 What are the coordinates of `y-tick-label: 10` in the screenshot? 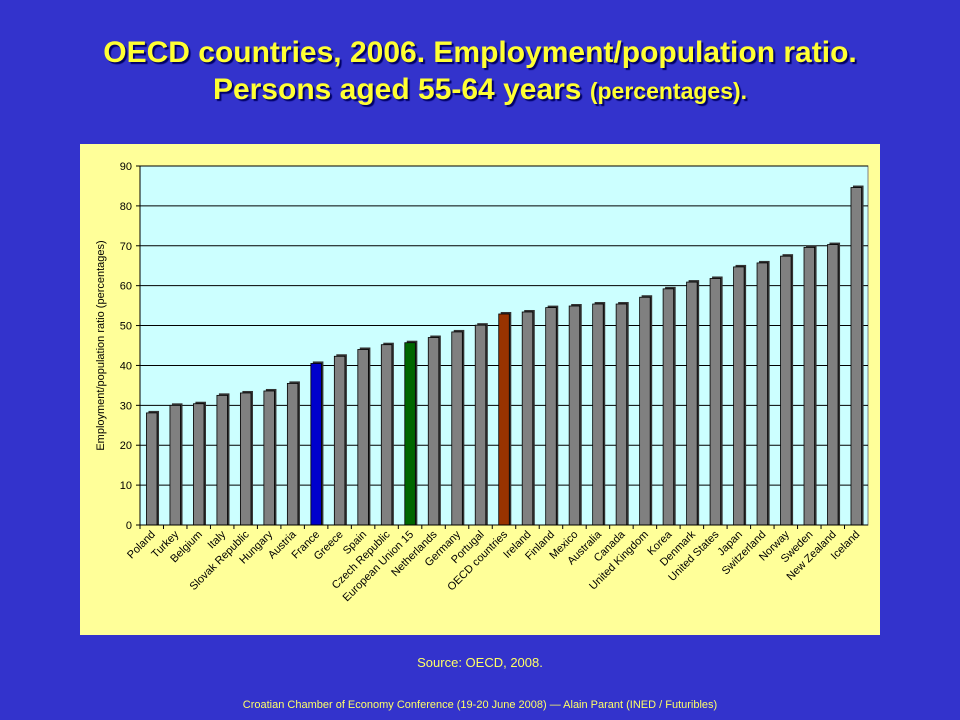 It's located at (126, 486).